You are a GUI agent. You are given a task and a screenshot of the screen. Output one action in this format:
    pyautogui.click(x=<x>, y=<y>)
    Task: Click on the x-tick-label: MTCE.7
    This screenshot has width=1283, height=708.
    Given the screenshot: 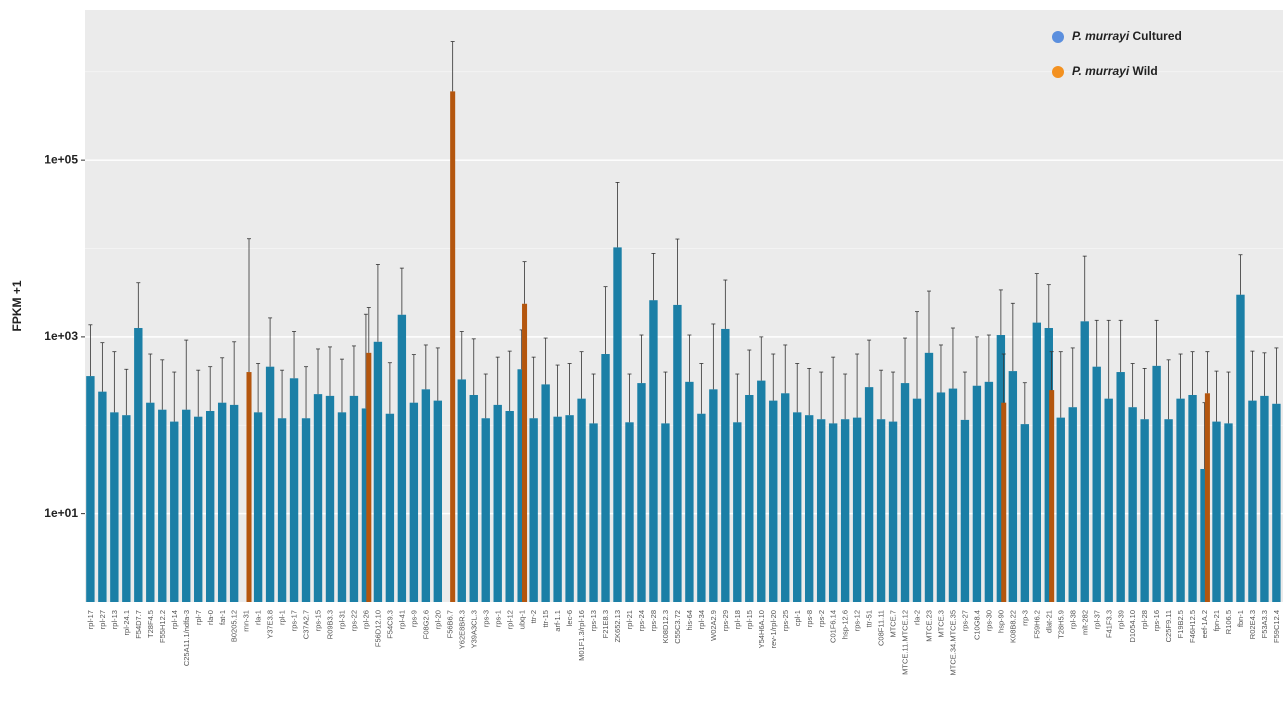 What is the action you would take?
    pyautogui.click(x=893, y=624)
    